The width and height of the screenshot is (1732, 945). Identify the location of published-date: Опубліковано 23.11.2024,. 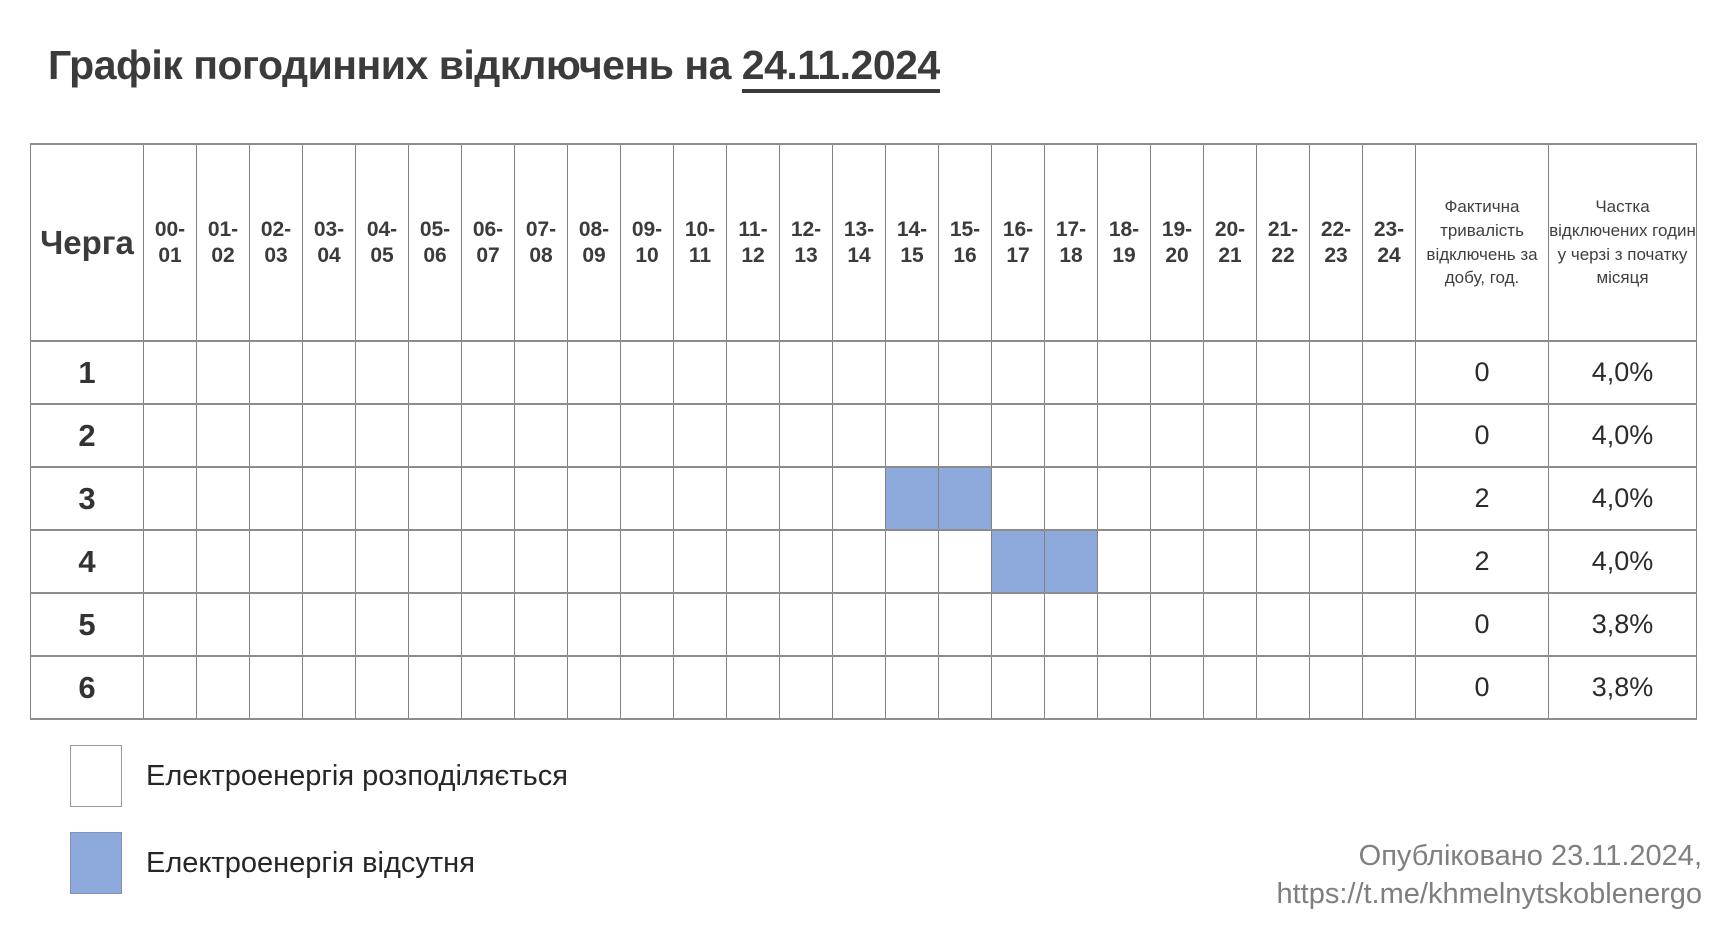
(1530, 856).